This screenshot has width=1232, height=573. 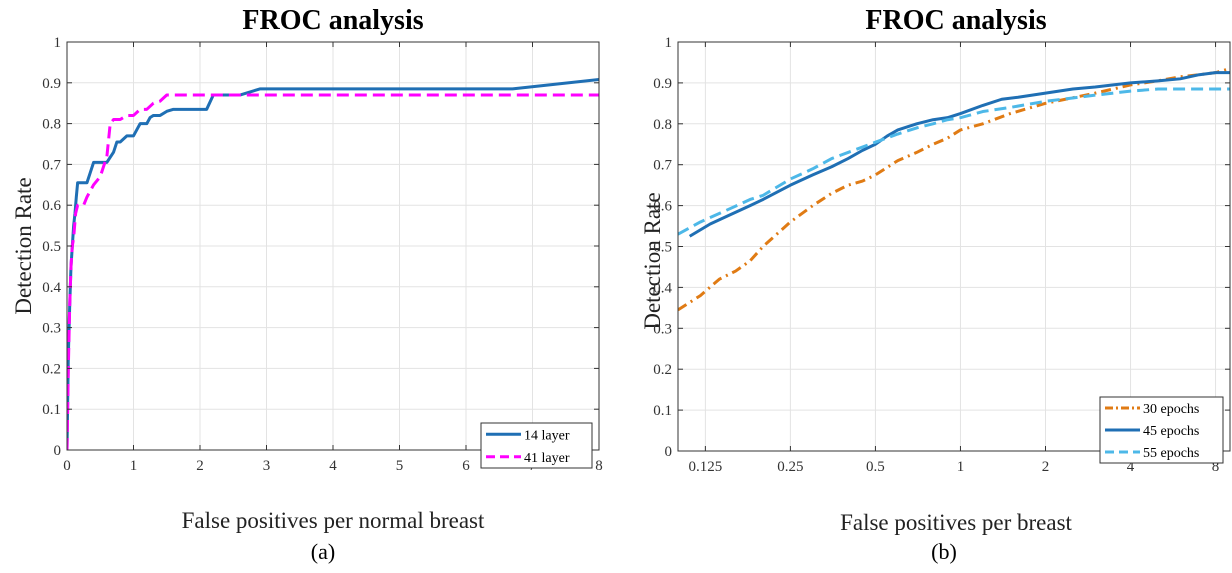 I want to click on chart-a-xlabel: False positives per normal breast, so click(x=333, y=520).